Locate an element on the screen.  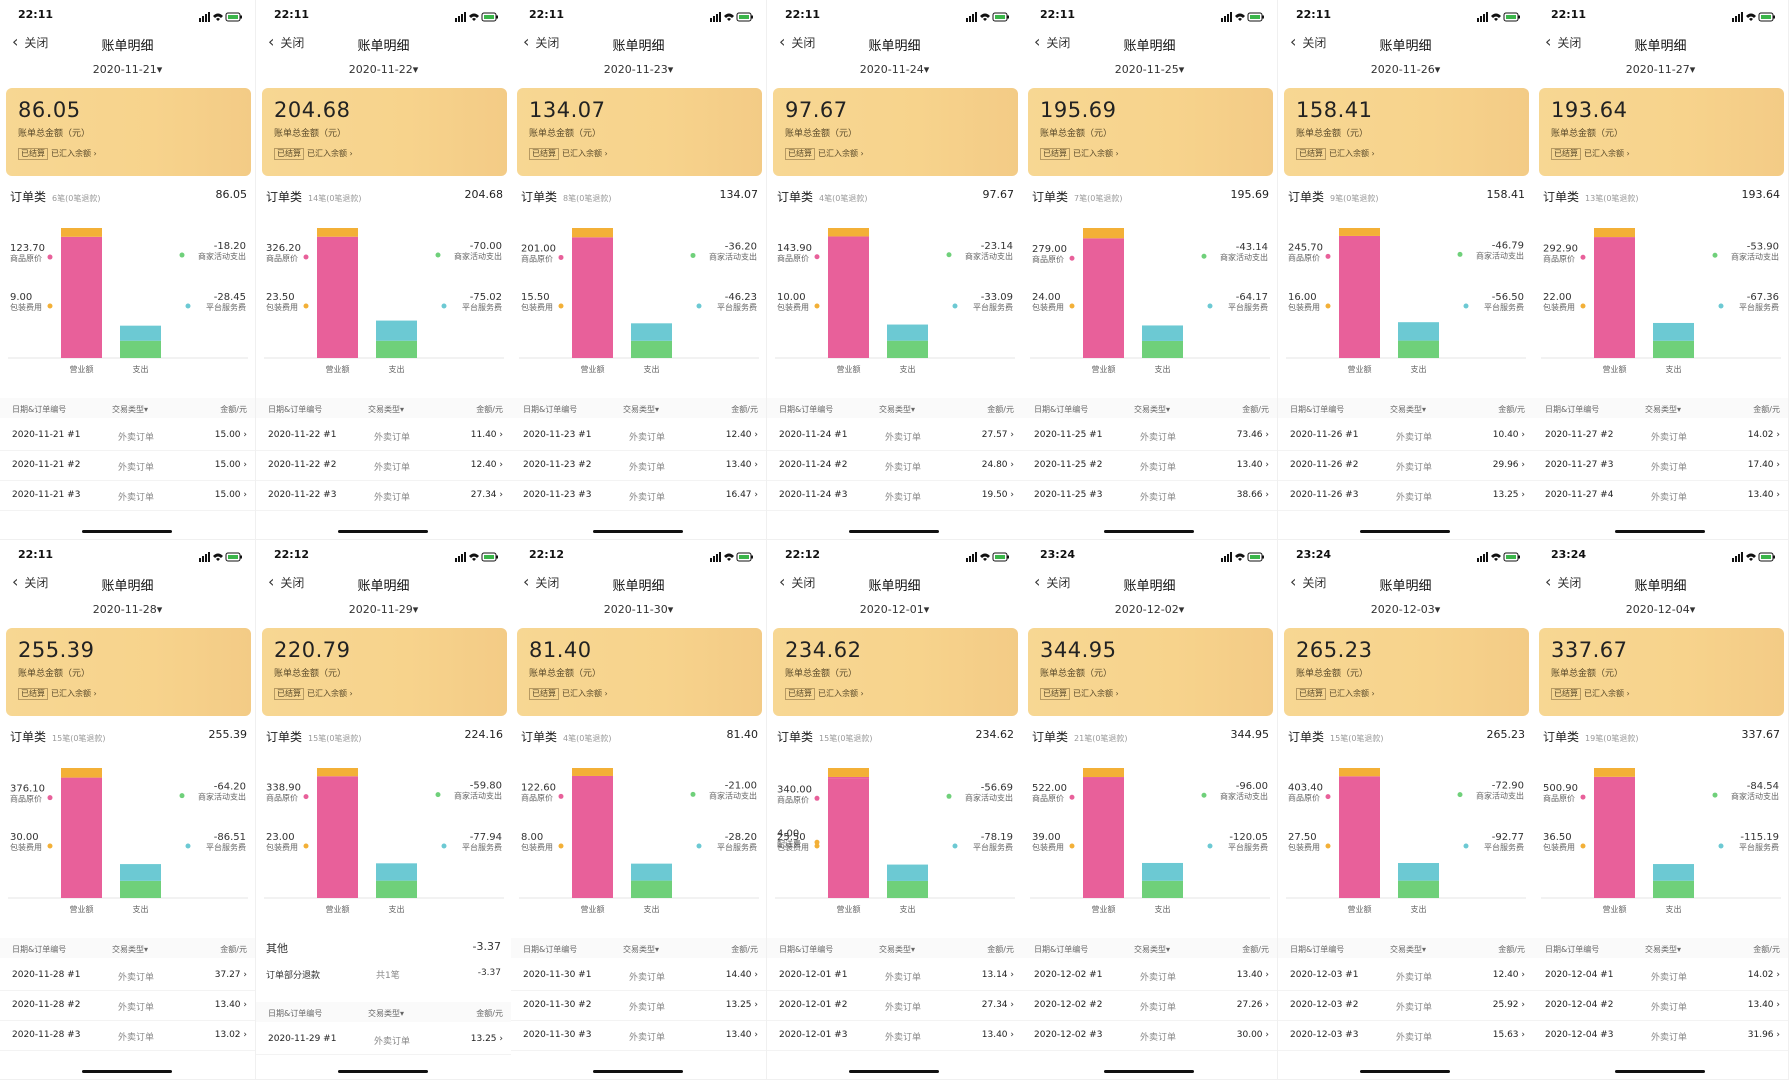
table-row: 2020-11-26 #1 外卖订单 10.40 › is located at coordinates (1405, 435).